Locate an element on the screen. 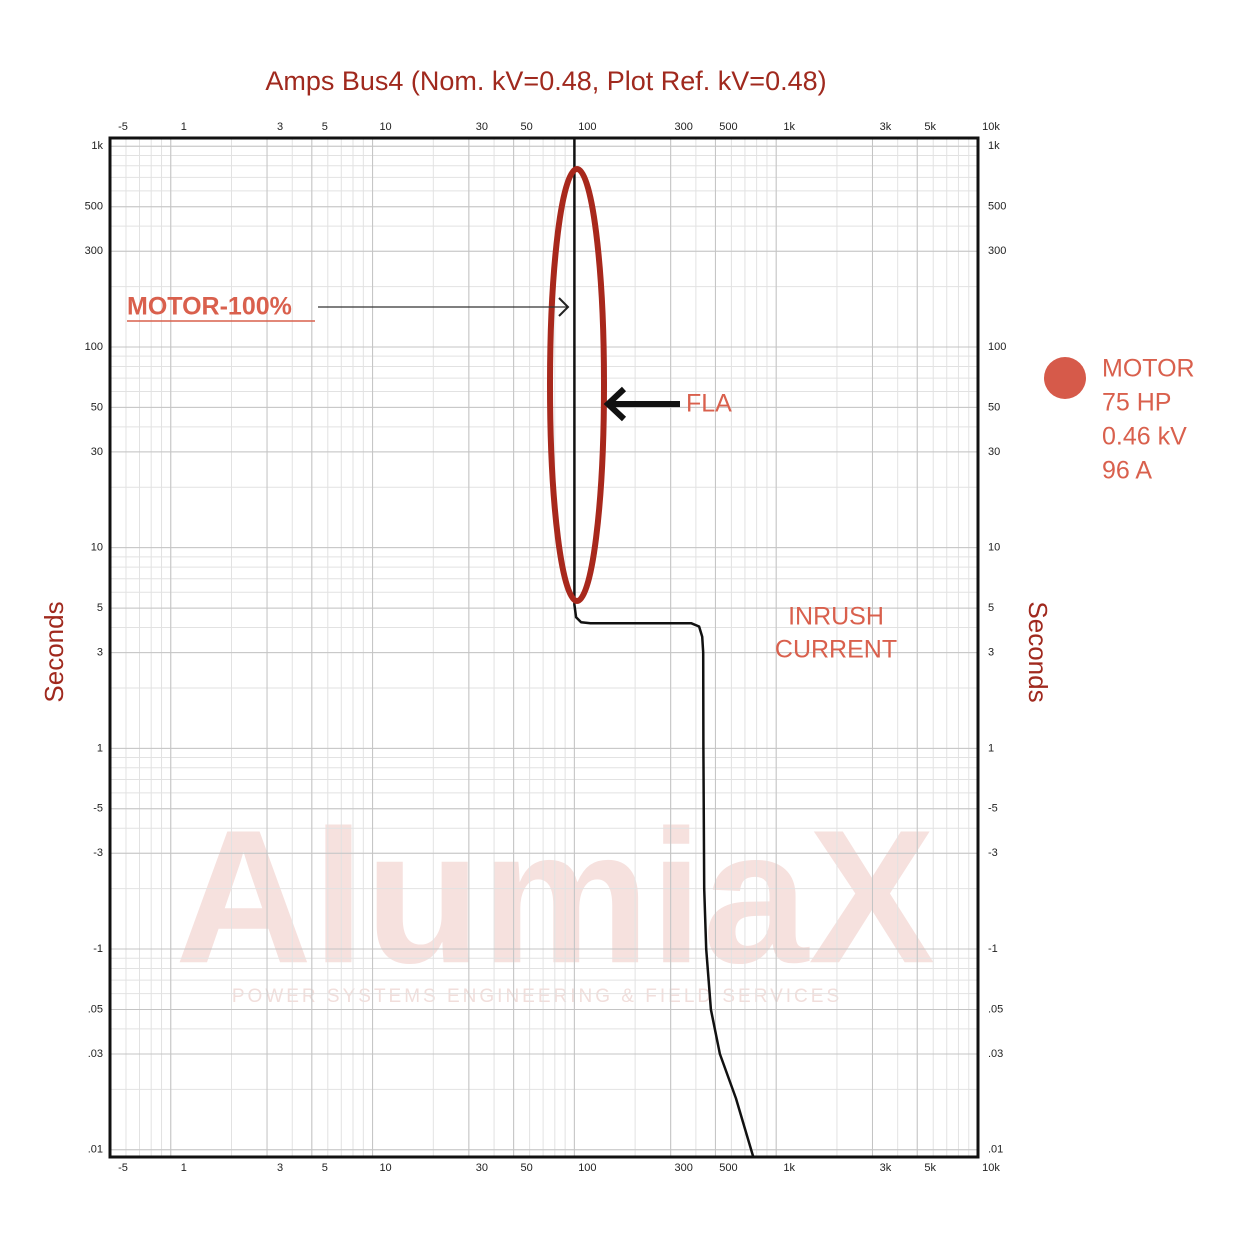 The height and width of the screenshot is (1250, 1250). x-tick-label: 1 is located at coordinates (184, 127).